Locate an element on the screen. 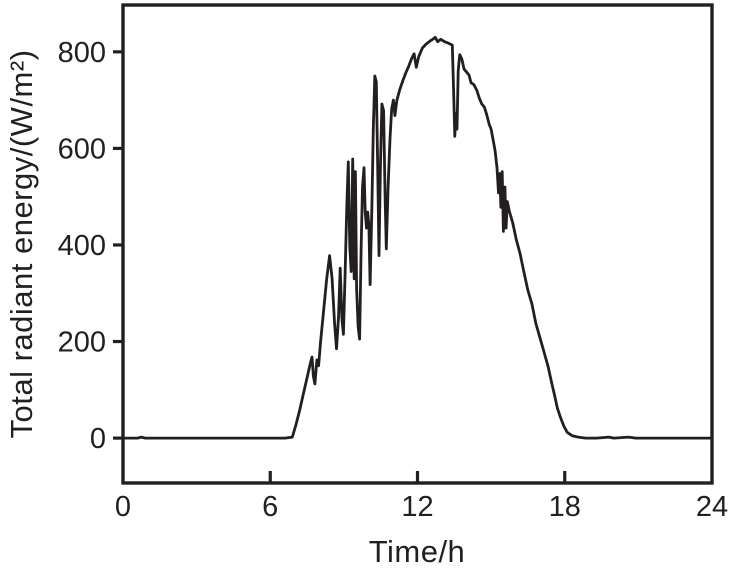 The height and width of the screenshot is (572, 739). x-tick-label: 12 is located at coordinates (417, 507).